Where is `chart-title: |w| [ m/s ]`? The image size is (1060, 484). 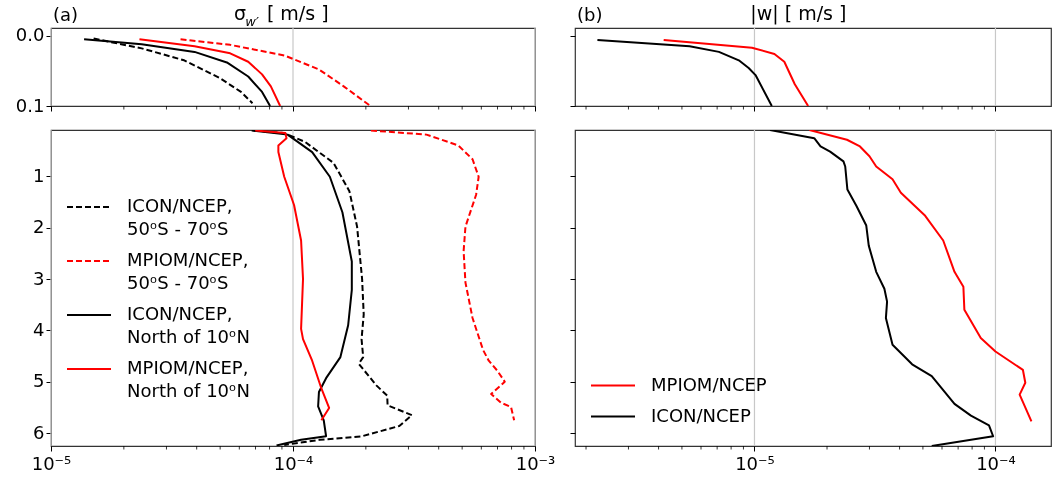 chart-title: |w| [ m/s ] is located at coordinates (798, 13).